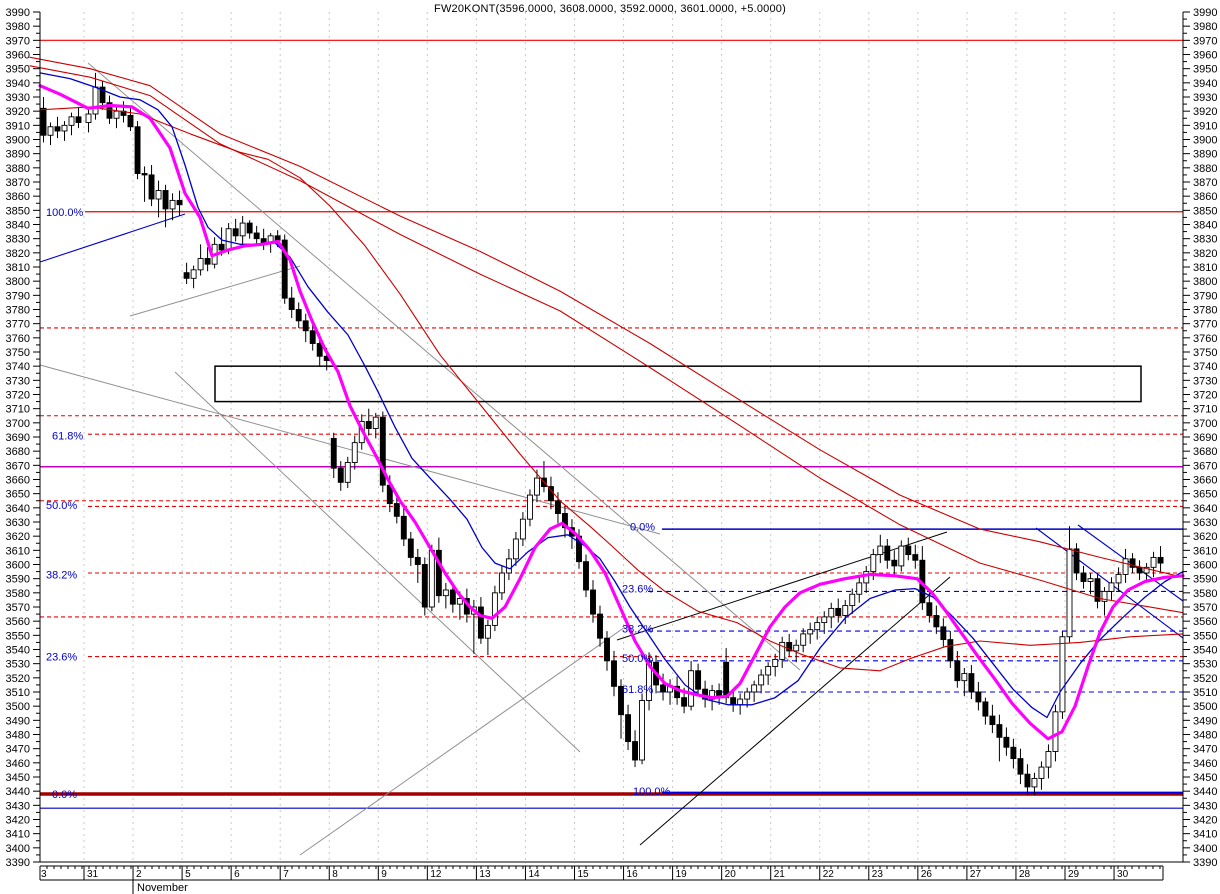 The height and width of the screenshot is (894, 1220). I want to click on y-axis-label-left: 3850, so click(18, 211).